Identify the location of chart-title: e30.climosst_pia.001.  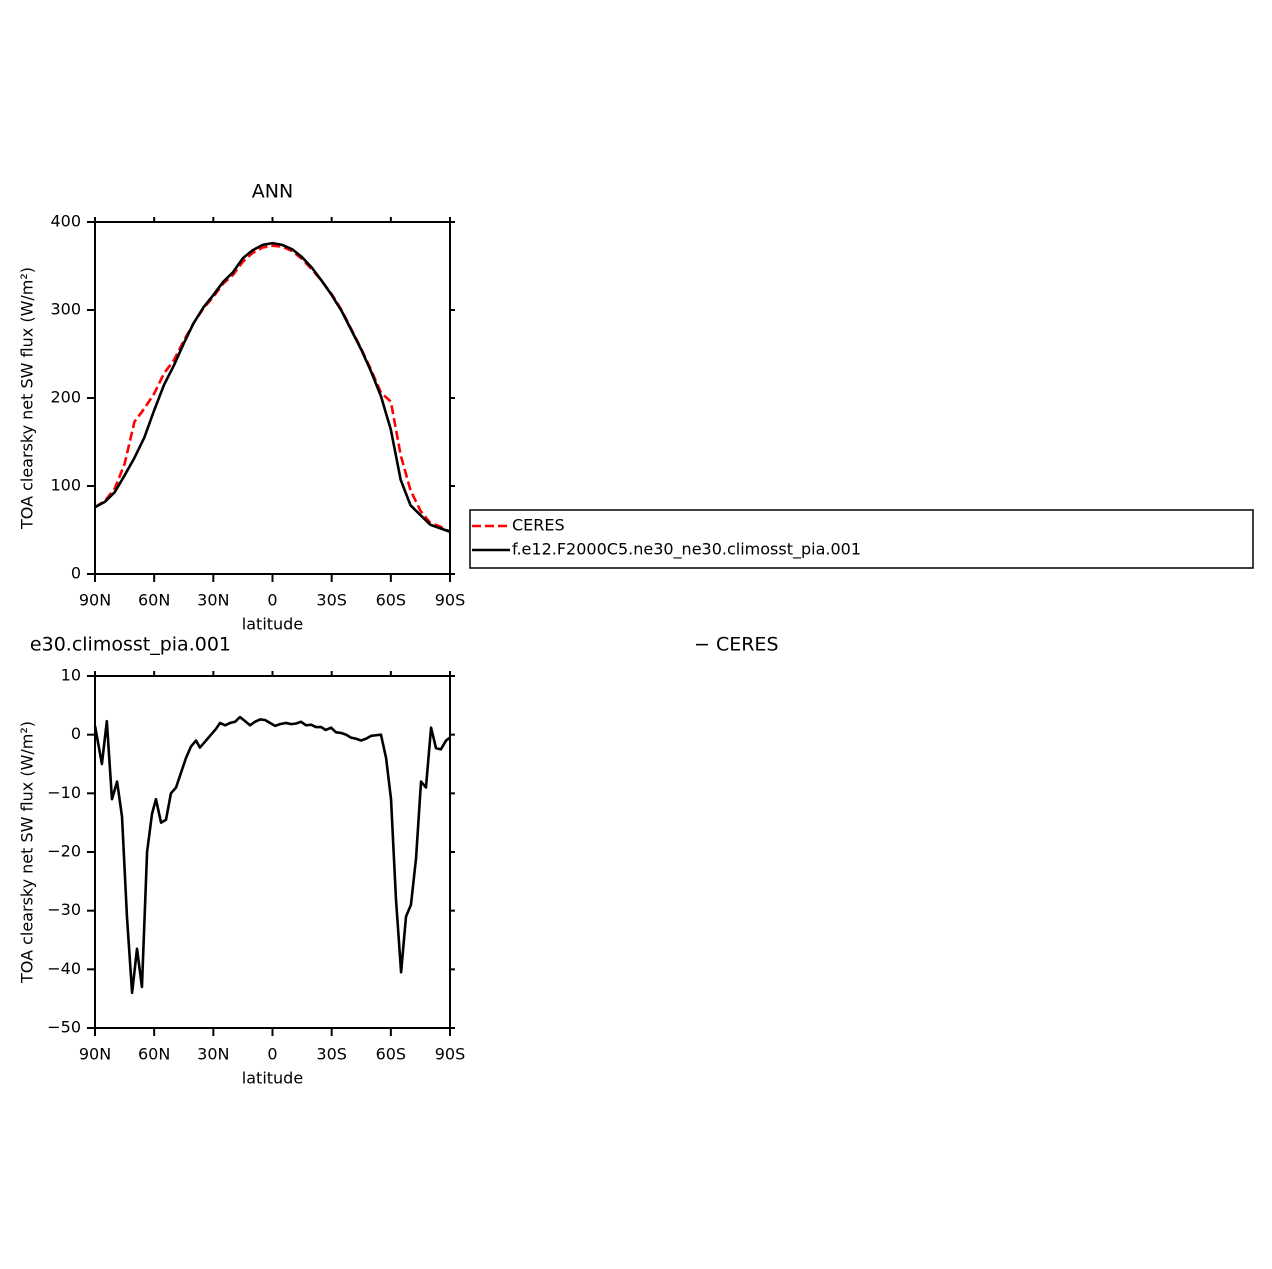
(130, 645).